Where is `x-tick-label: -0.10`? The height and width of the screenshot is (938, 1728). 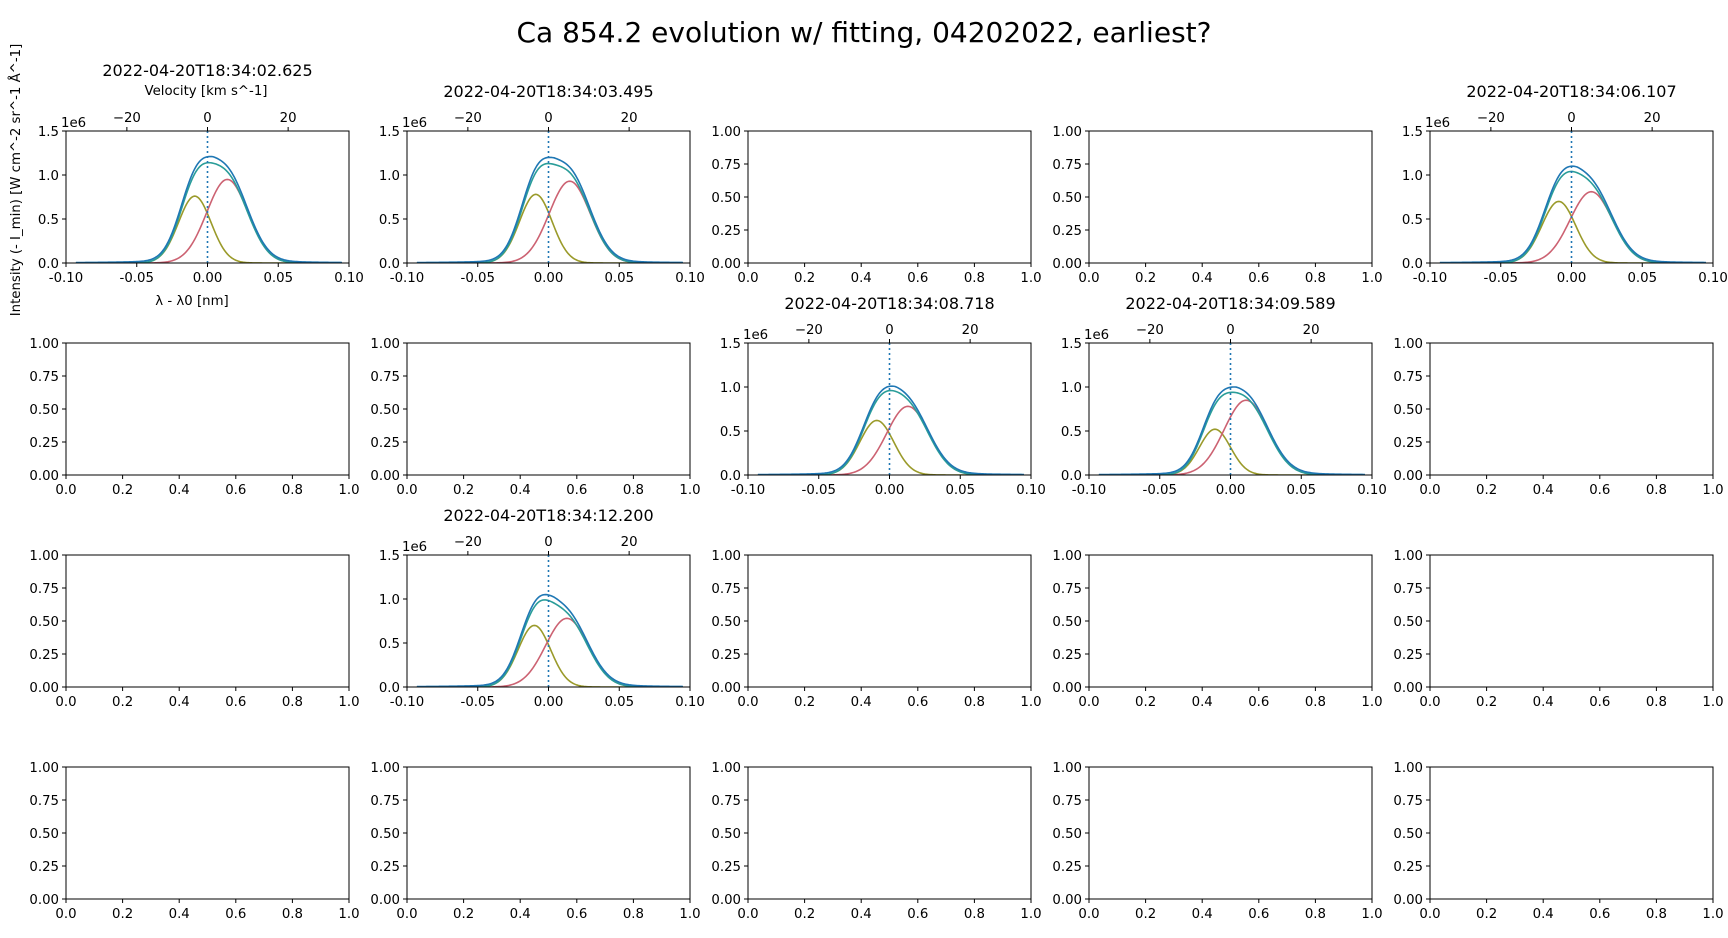 x-tick-label: -0.10 is located at coordinates (407, 702).